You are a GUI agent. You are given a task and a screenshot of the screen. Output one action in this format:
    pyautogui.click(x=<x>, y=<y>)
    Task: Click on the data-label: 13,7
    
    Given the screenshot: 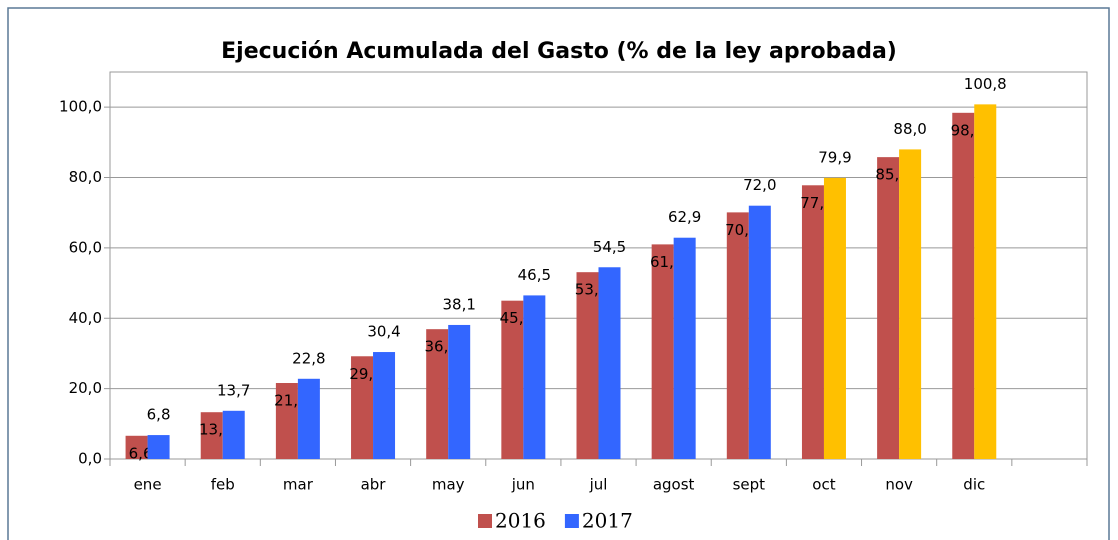 What is the action you would take?
    pyautogui.click(x=233, y=390)
    